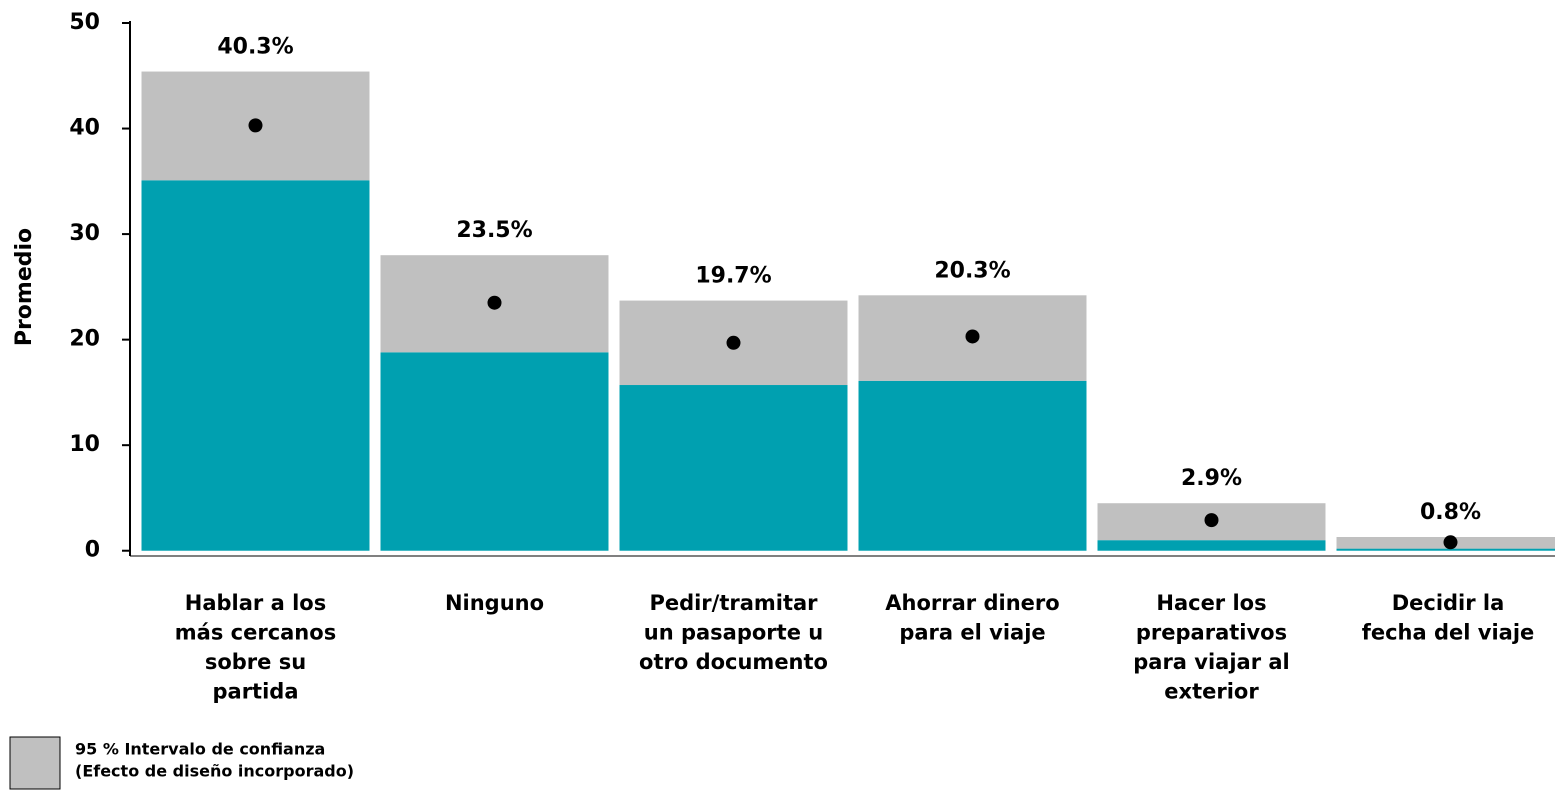 The image size is (1555, 791). What do you see at coordinates (255, 662) in the screenshot?
I see `x-tick-label: sobre su` at bounding box center [255, 662].